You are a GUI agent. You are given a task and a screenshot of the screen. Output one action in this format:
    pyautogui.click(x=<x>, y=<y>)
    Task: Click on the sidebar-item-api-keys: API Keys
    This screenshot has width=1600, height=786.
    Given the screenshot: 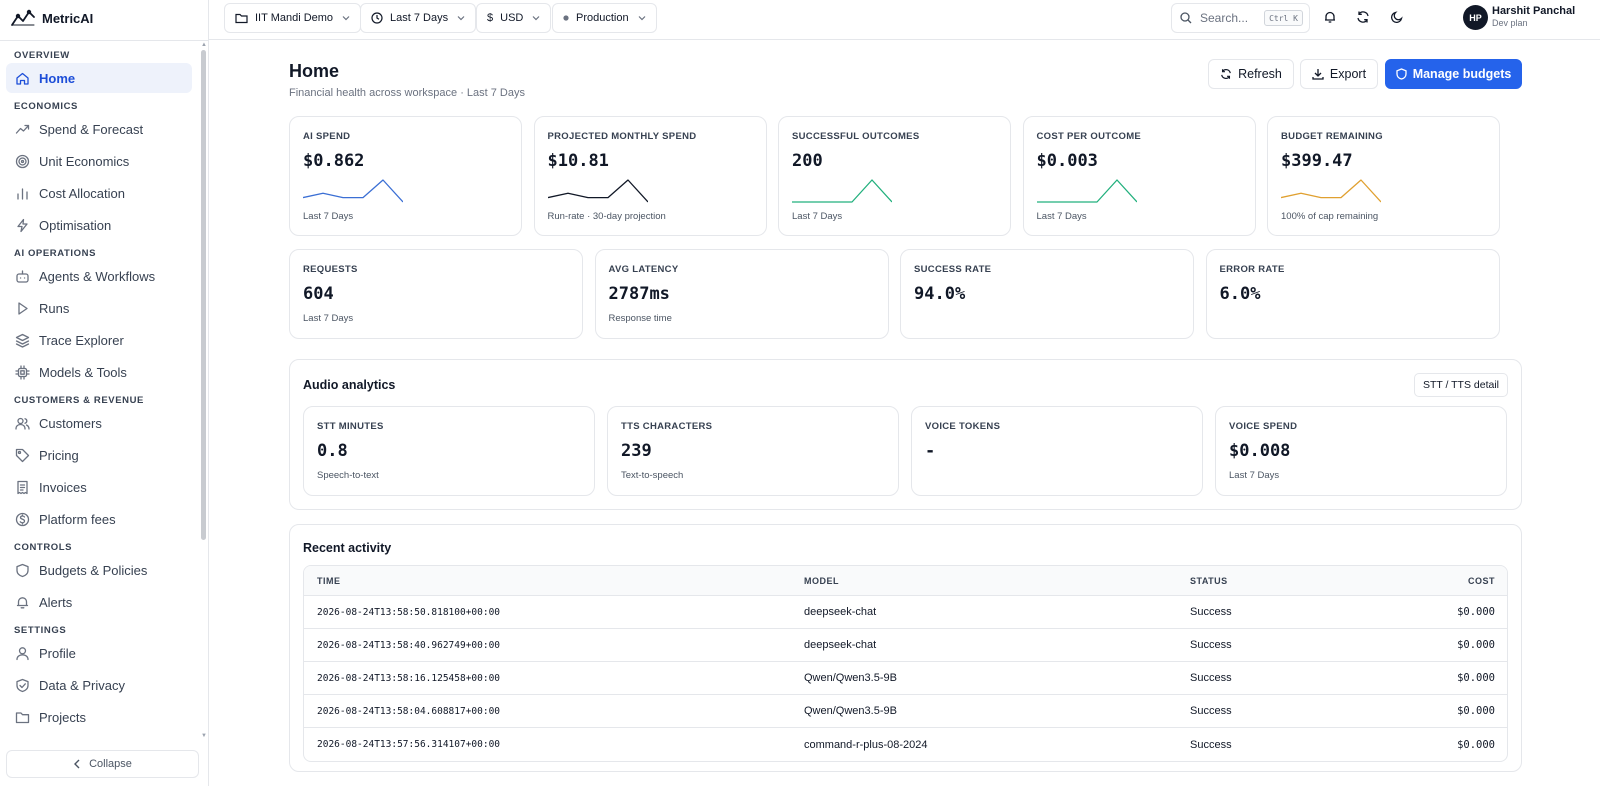 What is the action you would take?
    pyautogui.click(x=99, y=738)
    